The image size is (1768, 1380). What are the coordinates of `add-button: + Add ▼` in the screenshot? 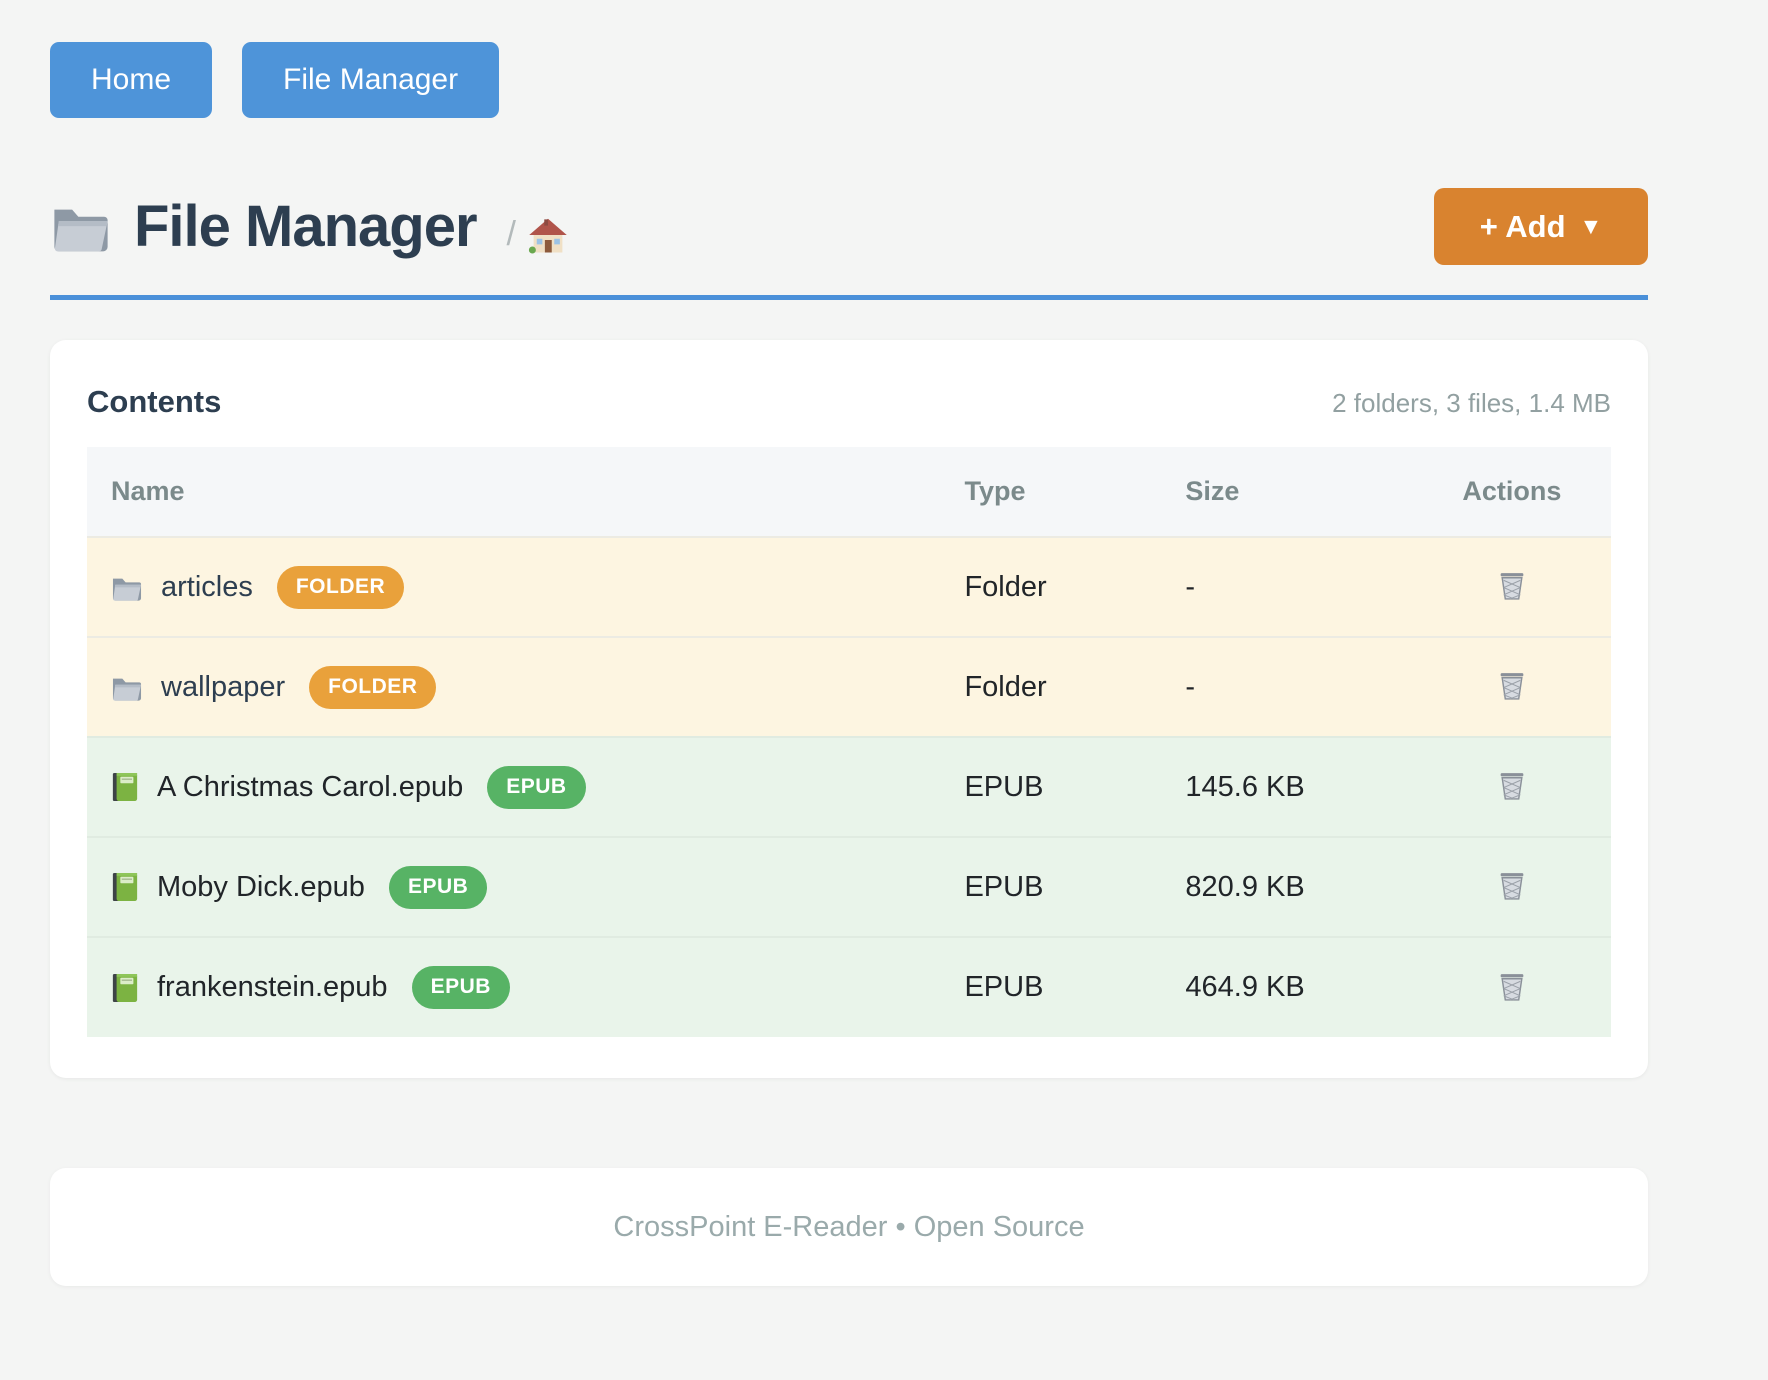 It's located at (1541, 226).